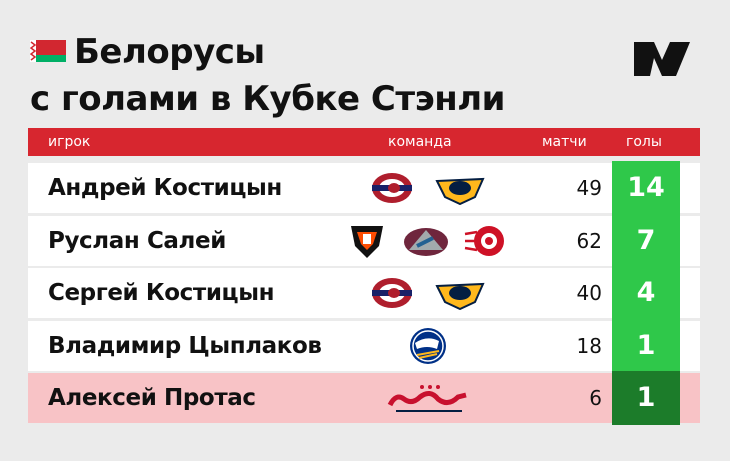  What do you see at coordinates (137, 241) in the screenshot?
I see `player-name: Руслан Салей` at bounding box center [137, 241].